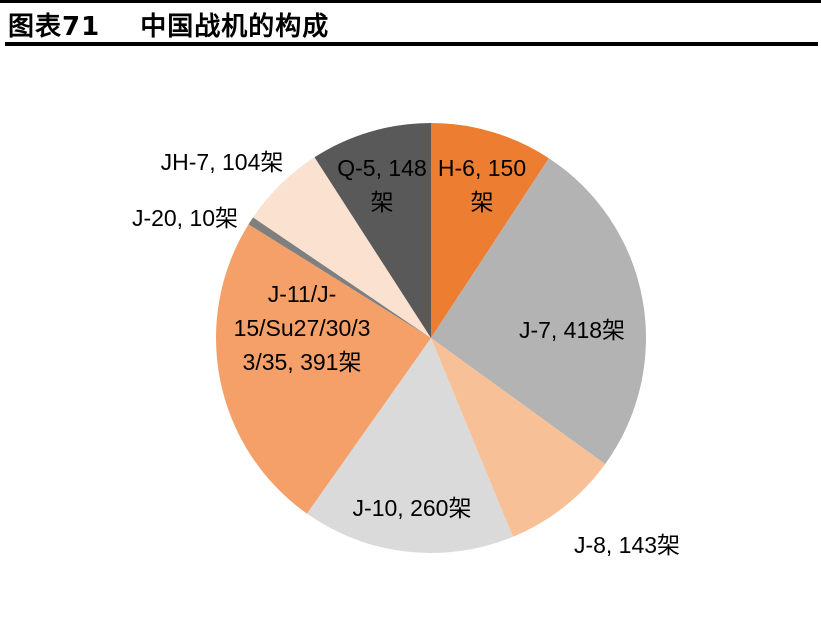 This screenshot has height=621, width=821. I want to click on slice-label: J-11/J-15/Su27/30/3 3/35, 391架, so click(302, 328).